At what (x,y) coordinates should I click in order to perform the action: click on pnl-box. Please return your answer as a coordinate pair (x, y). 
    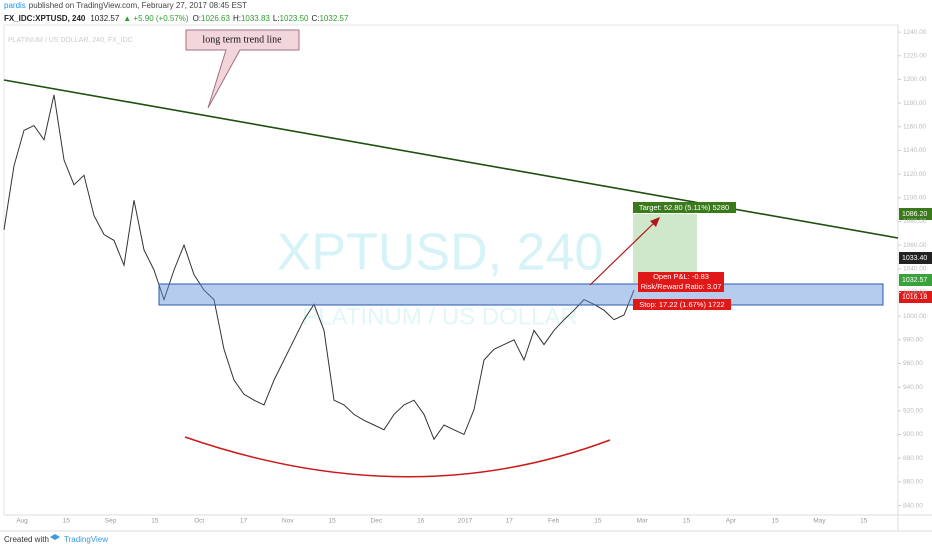
    Looking at the image, I should click on (681, 282).